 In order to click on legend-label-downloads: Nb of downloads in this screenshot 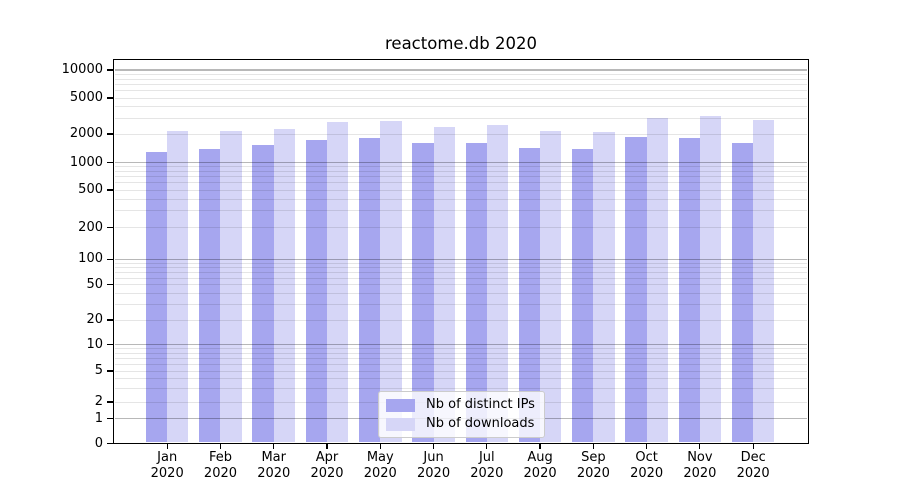, I will do `click(480, 423)`.